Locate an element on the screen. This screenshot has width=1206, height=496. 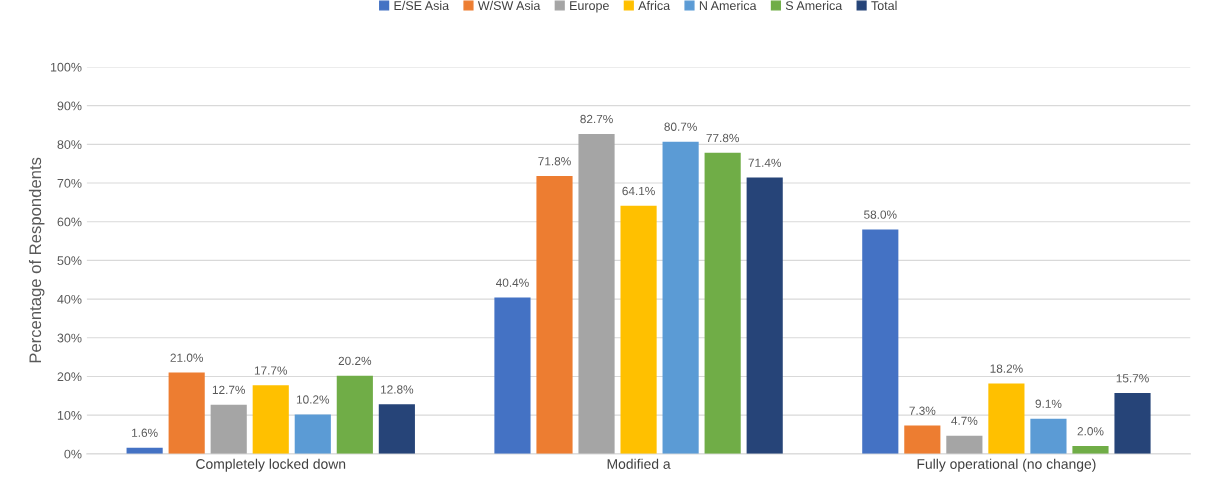
y-axis-title: Percentage of Respondents is located at coordinates (36, 260).